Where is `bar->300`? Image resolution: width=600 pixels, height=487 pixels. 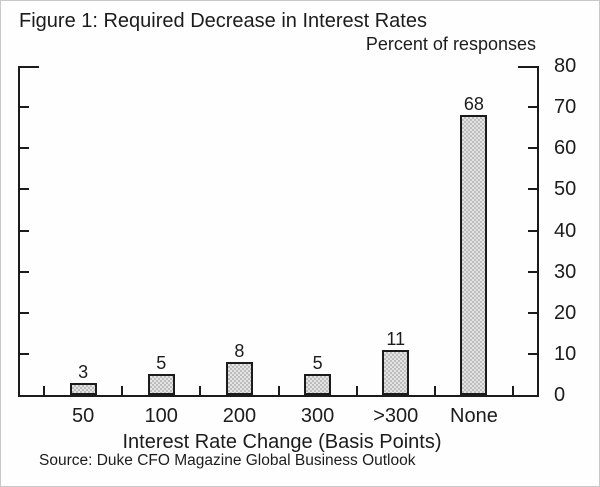 bar->300 is located at coordinates (396, 372).